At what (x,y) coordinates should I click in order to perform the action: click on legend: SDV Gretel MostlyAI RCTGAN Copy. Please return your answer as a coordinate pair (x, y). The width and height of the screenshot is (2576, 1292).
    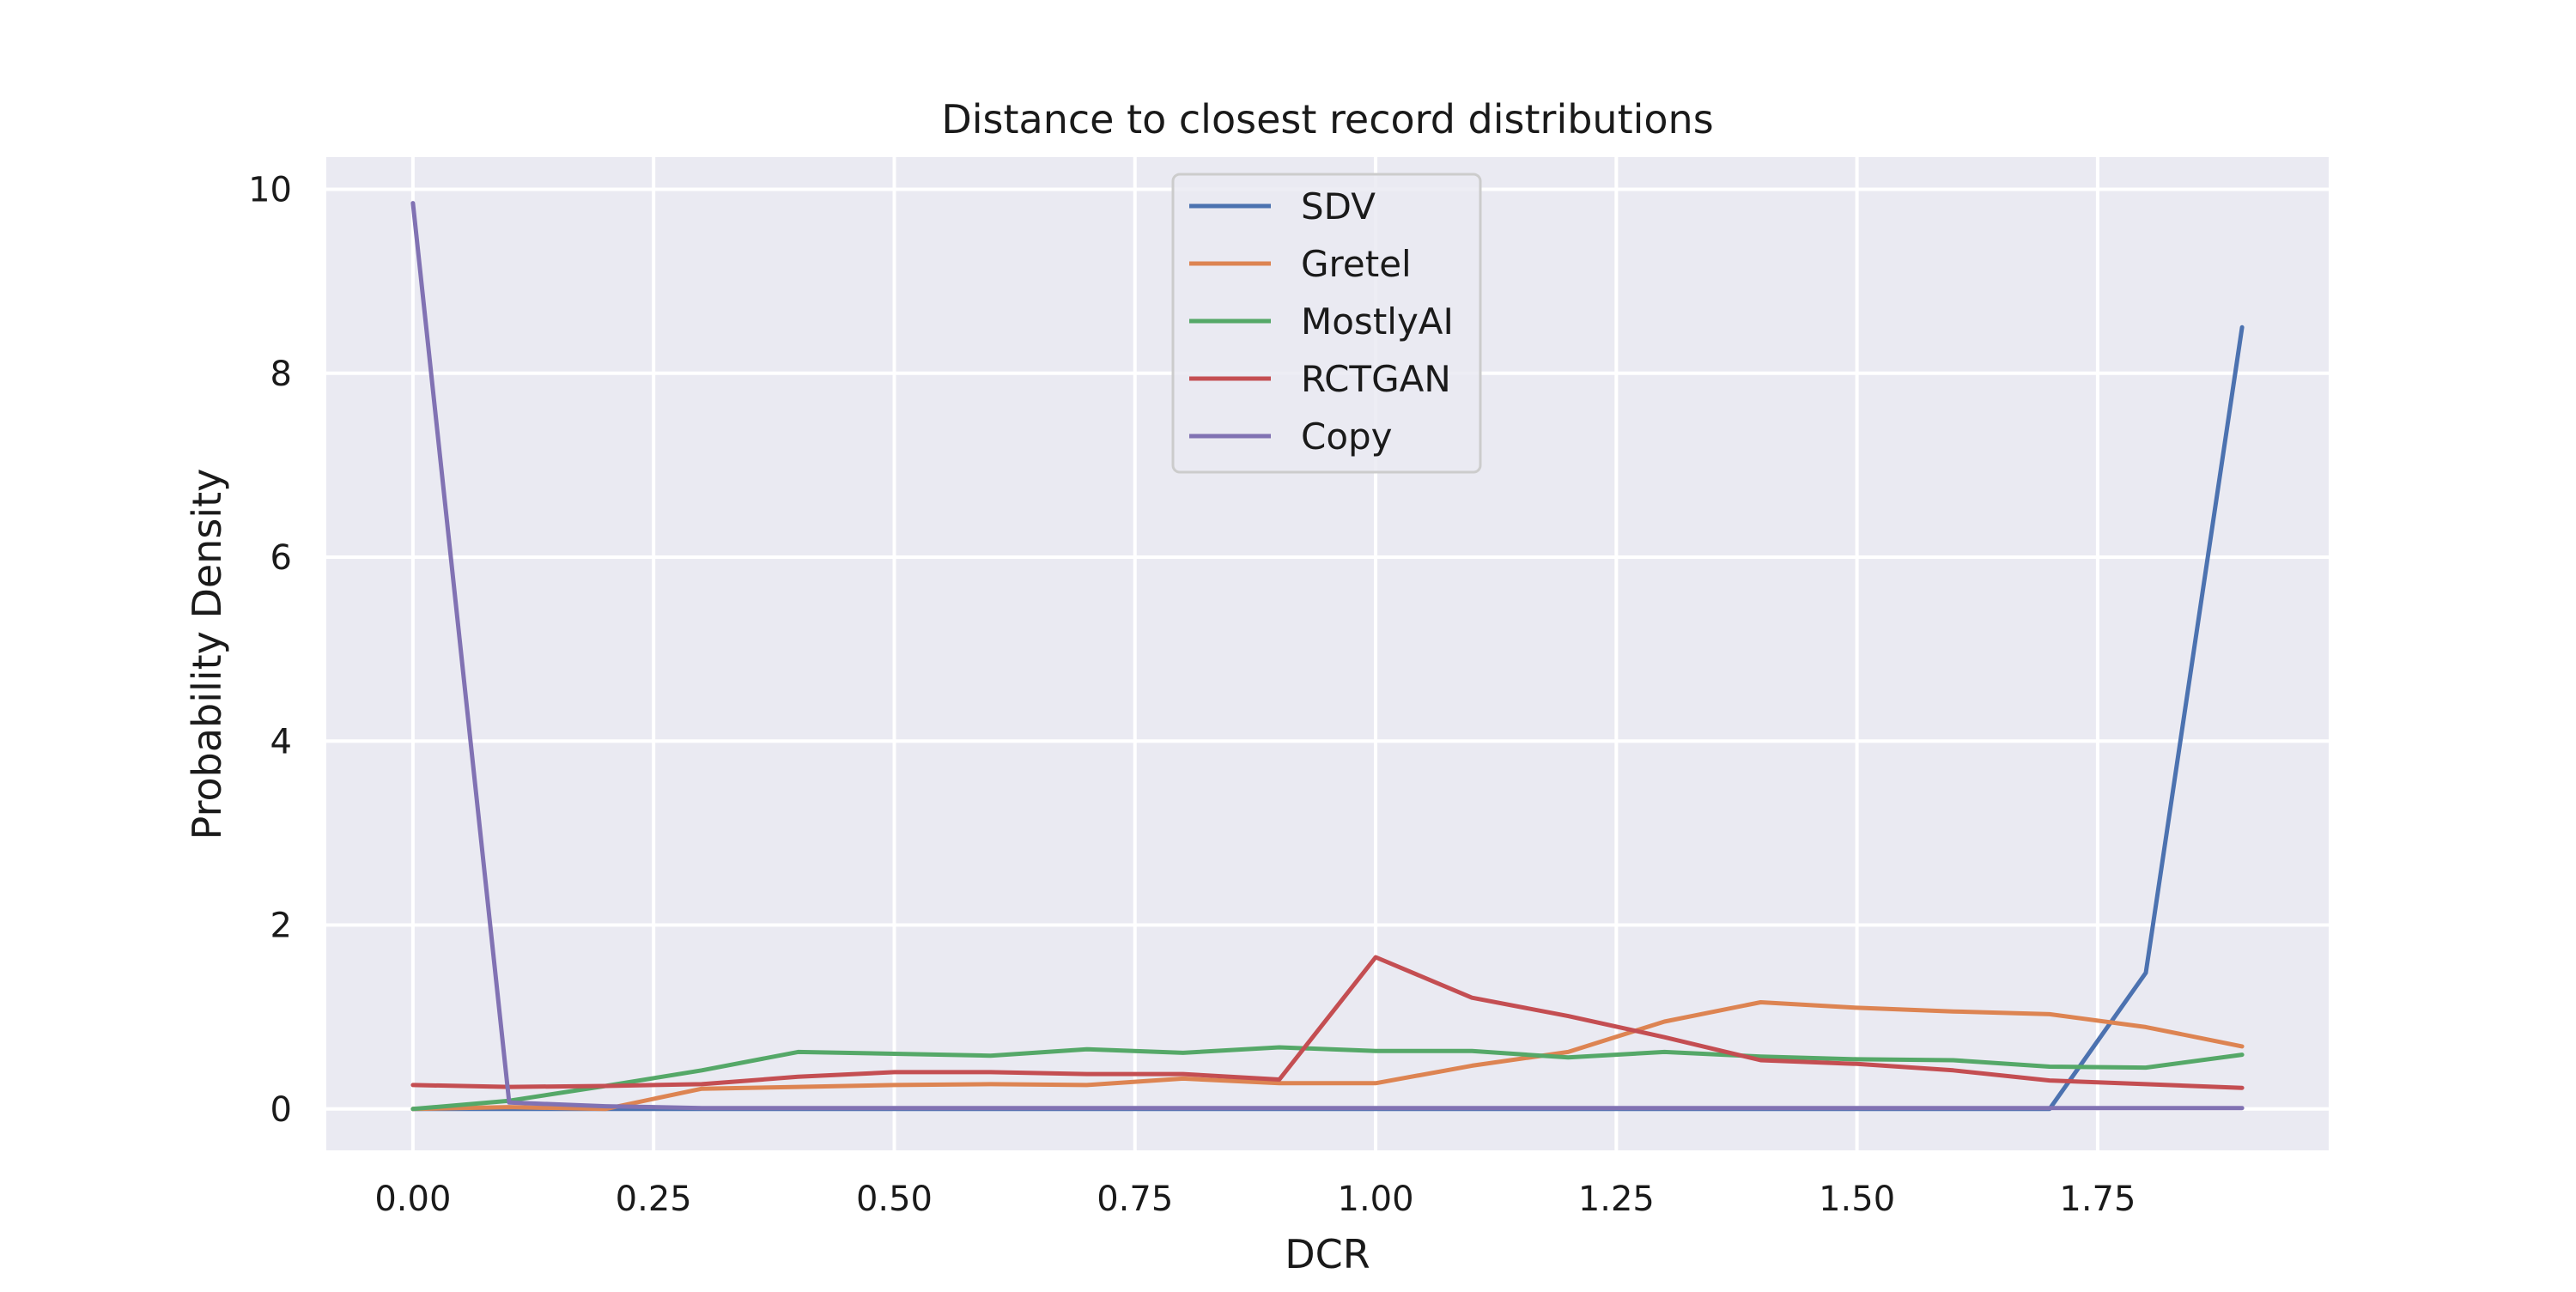
    Looking at the image, I should click on (1327, 323).